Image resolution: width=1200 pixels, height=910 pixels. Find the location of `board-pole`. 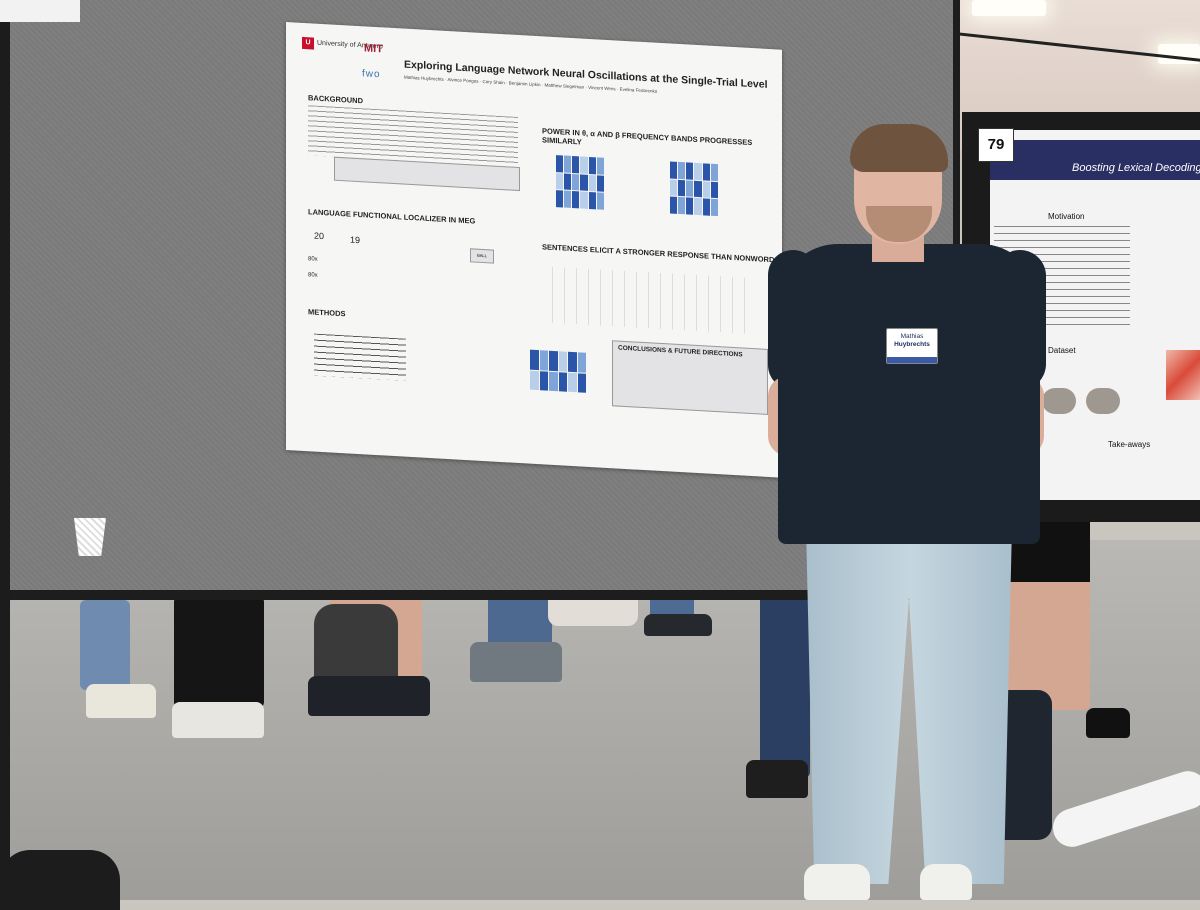

board-pole is located at coordinates (5, 450).